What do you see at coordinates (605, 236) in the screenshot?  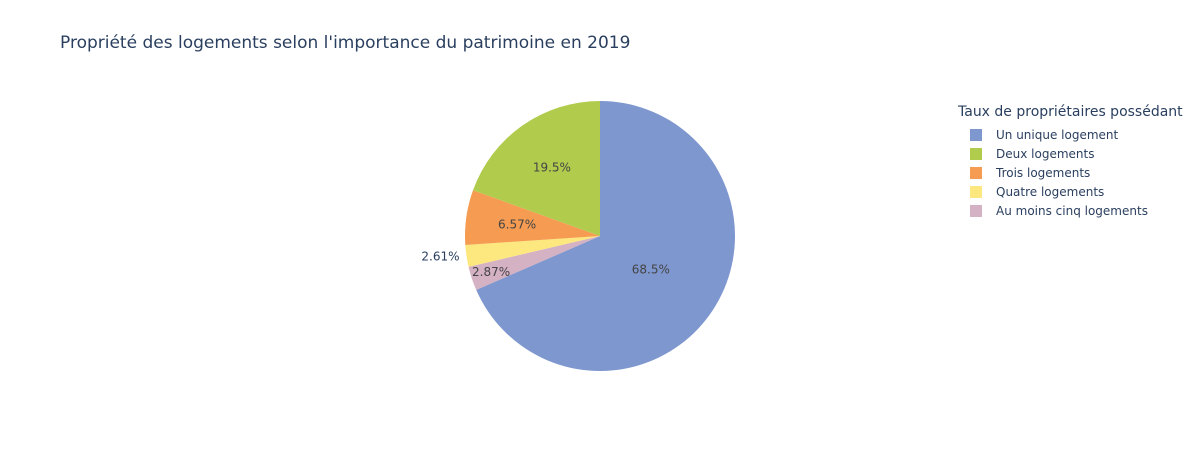 I see `pie-slice-un-unique-logement` at bounding box center [605, 236].